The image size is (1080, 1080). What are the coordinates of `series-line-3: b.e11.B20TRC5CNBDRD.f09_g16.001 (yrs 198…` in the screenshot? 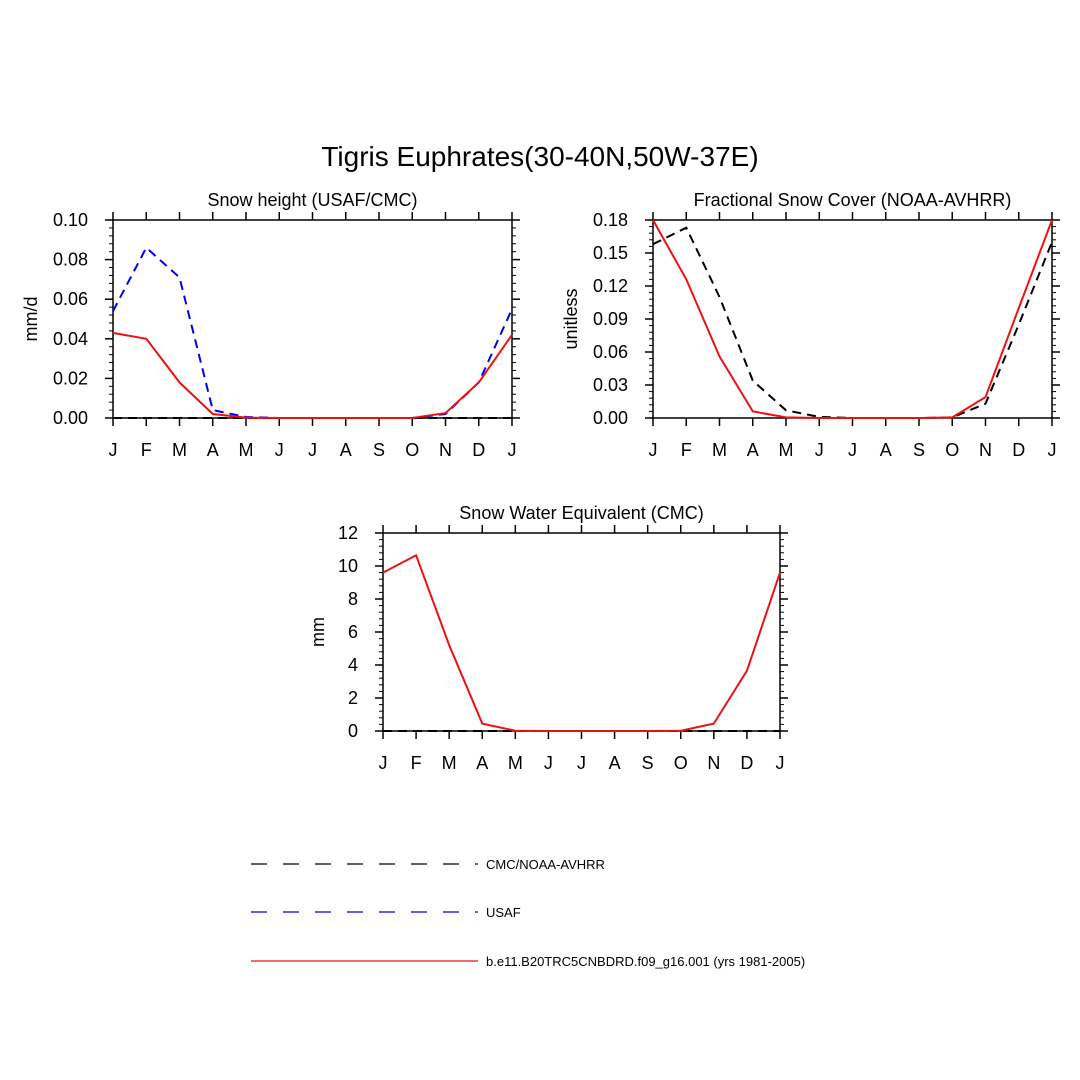 It's located at (312, 375).